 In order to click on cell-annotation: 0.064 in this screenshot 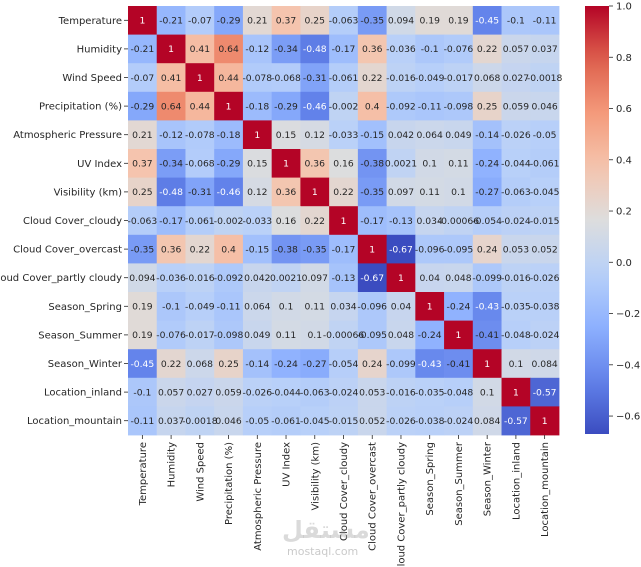, I will do `click(430, 135)`.